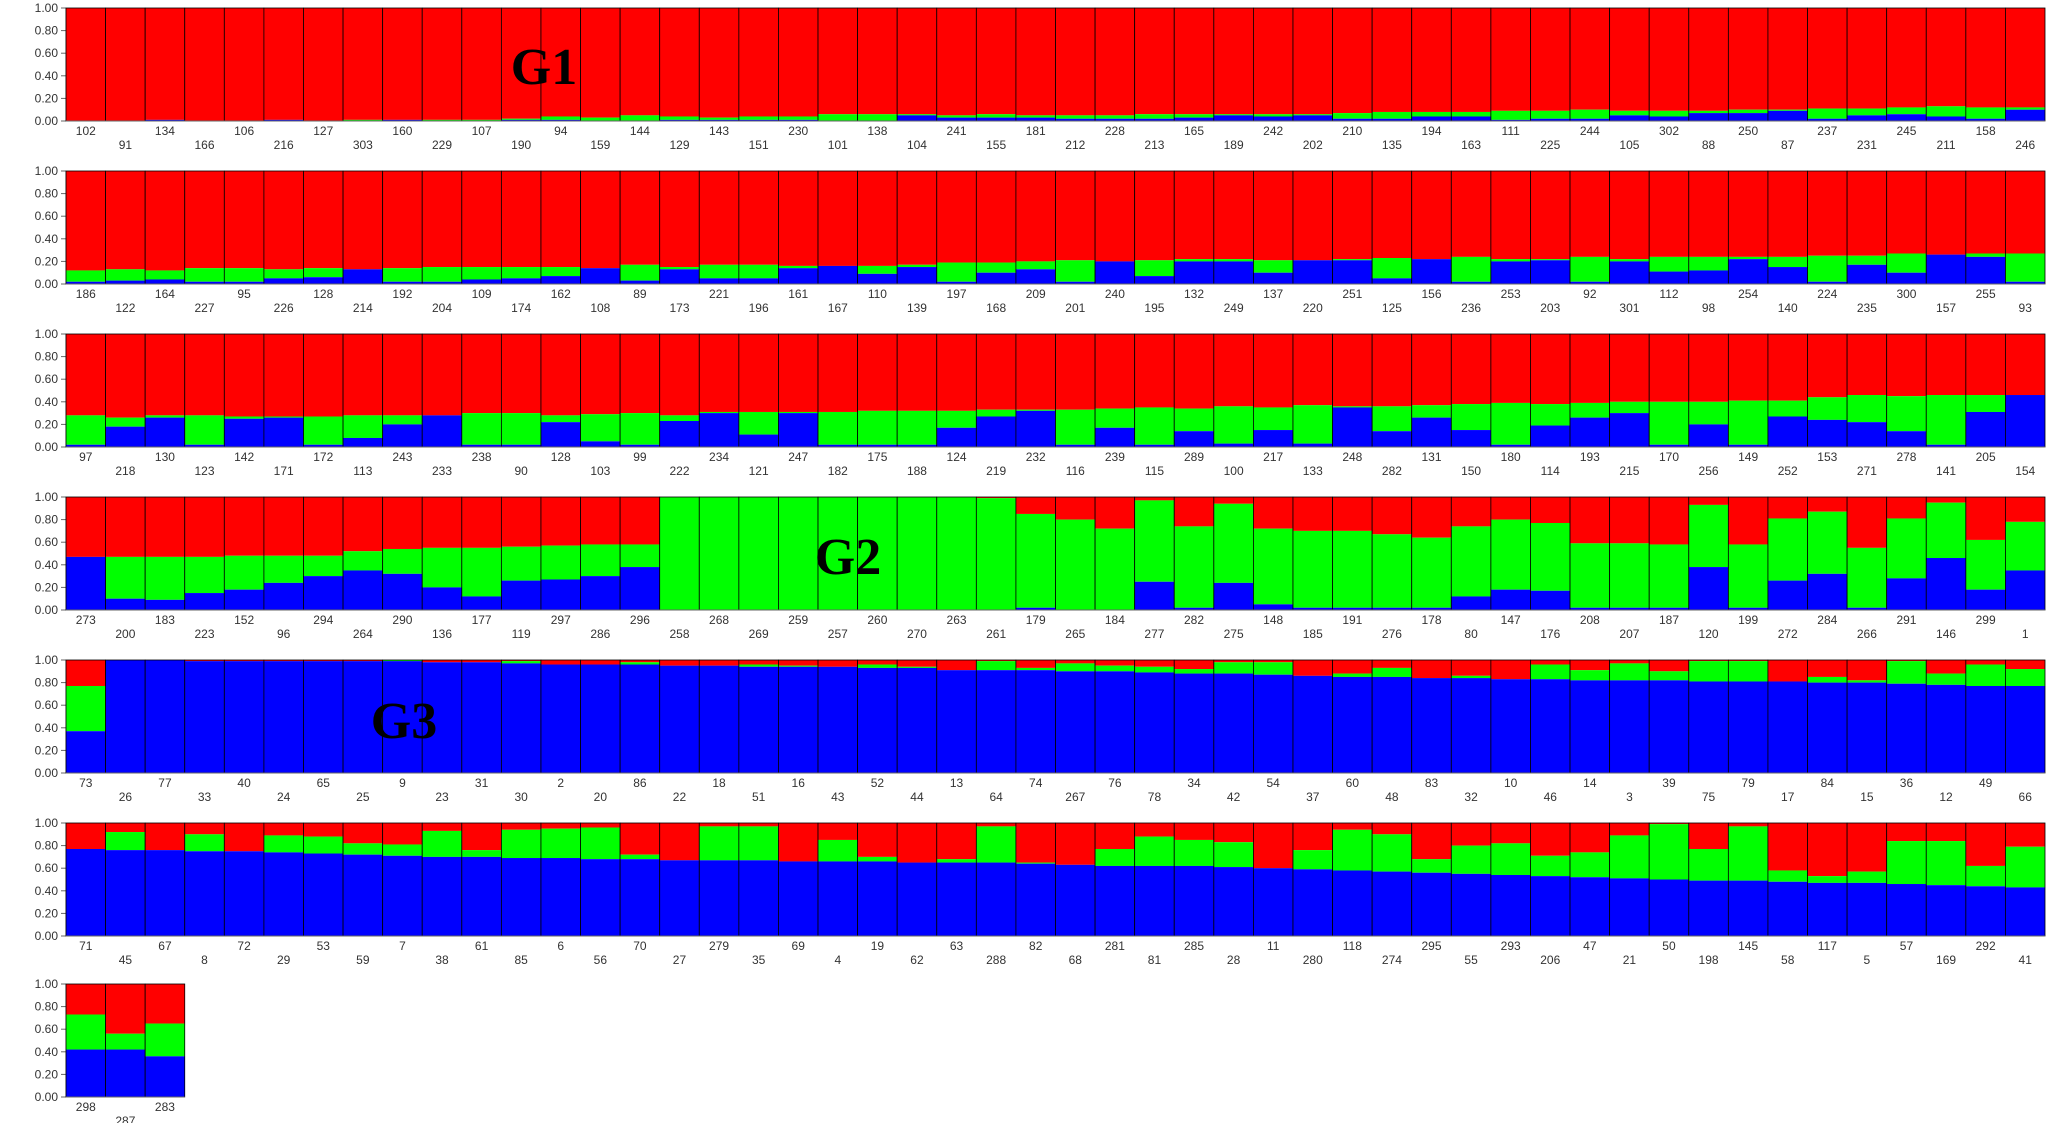 The image size is (2047, 1123). What do you see at coordinates (1827, 131) in the screenshot?
I see `sample-label: 237` at bounding box center [1827, 131].